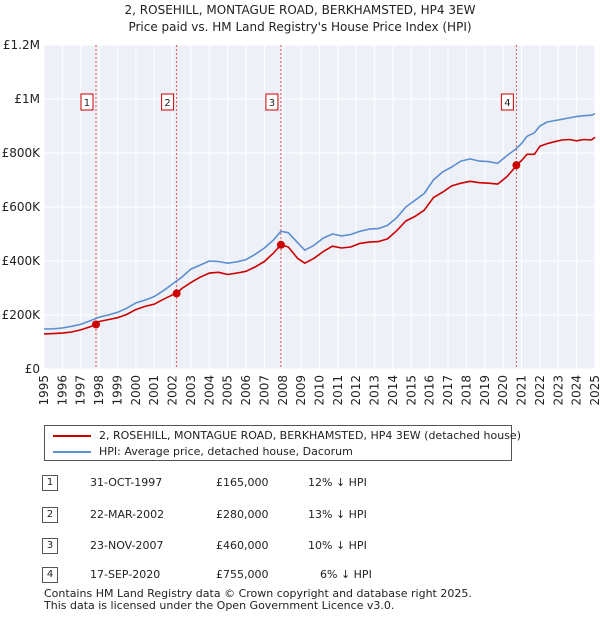 The image size is (600, 620). I want to click on sale-price: £165,000, so click(242, 482).